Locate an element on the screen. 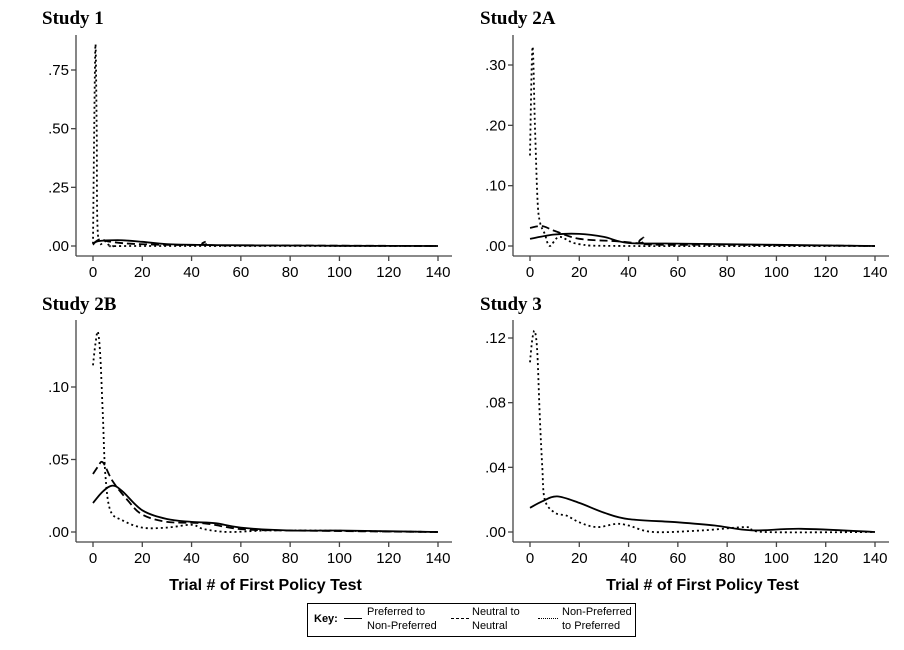 This screenshot has width=904, height=650. y-tick-label: .50 is located at coordinates (58, 129).